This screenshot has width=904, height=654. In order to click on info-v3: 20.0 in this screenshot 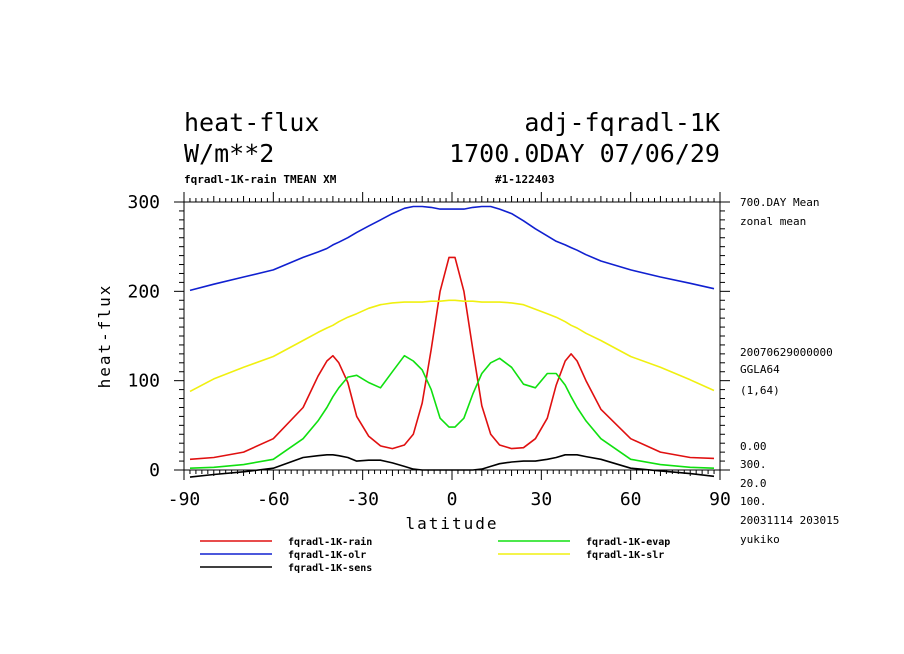, I will do `click(753, 483)`.